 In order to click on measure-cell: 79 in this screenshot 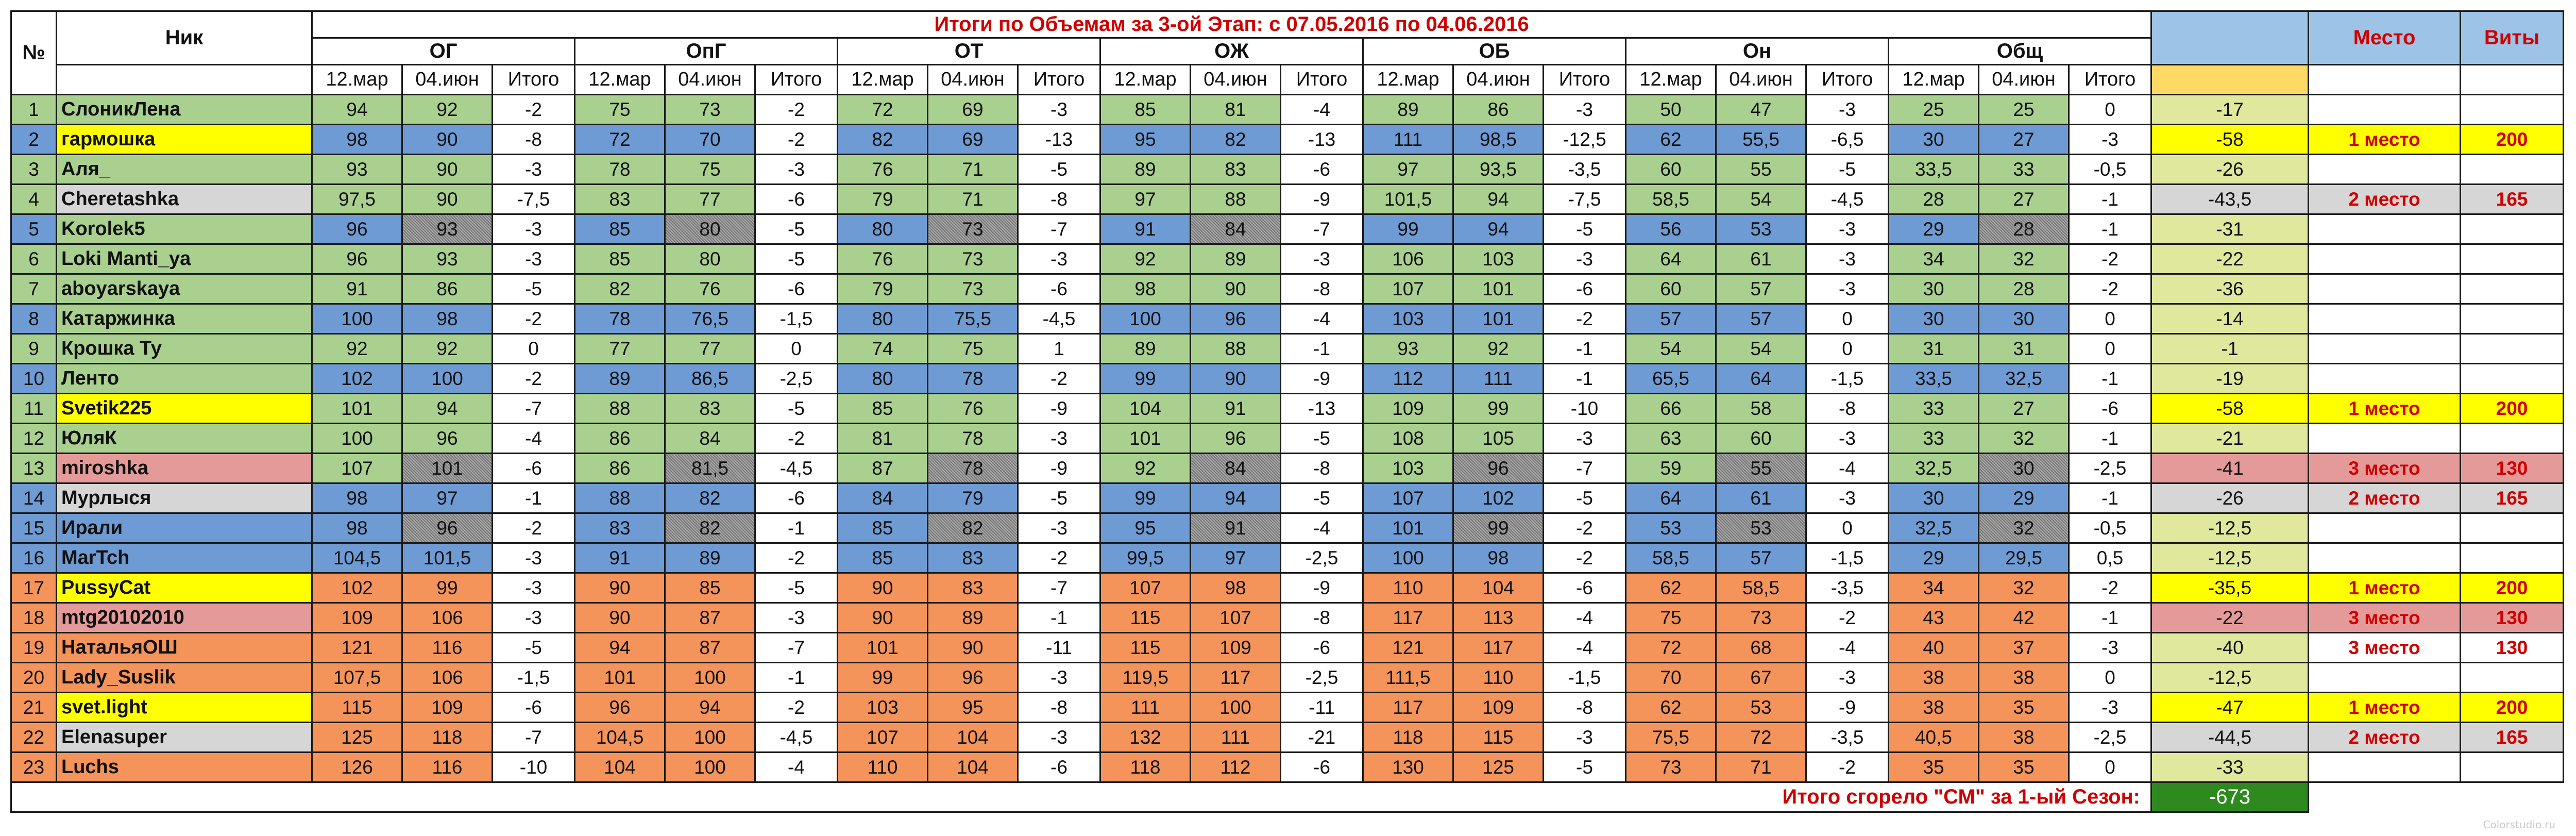, I will do `click(973, 498)`.